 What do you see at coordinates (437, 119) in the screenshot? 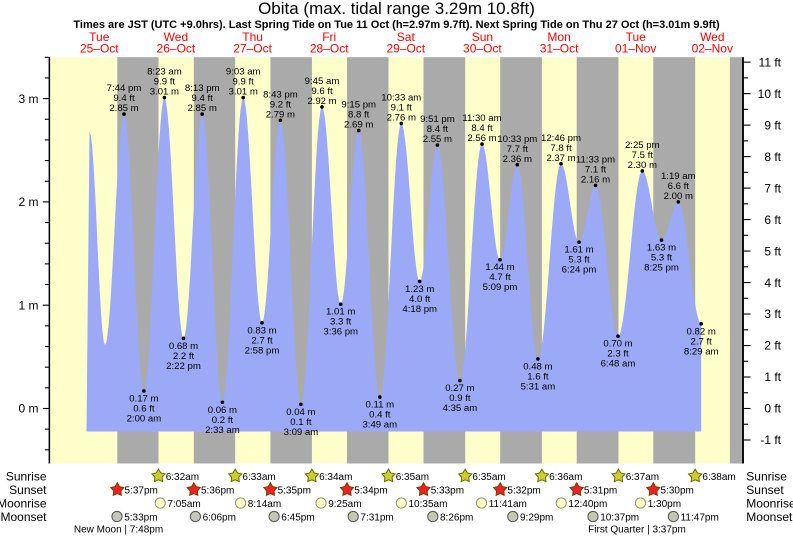
I see `svg-text: 9:51 pm` at bounding box center [437, 119].